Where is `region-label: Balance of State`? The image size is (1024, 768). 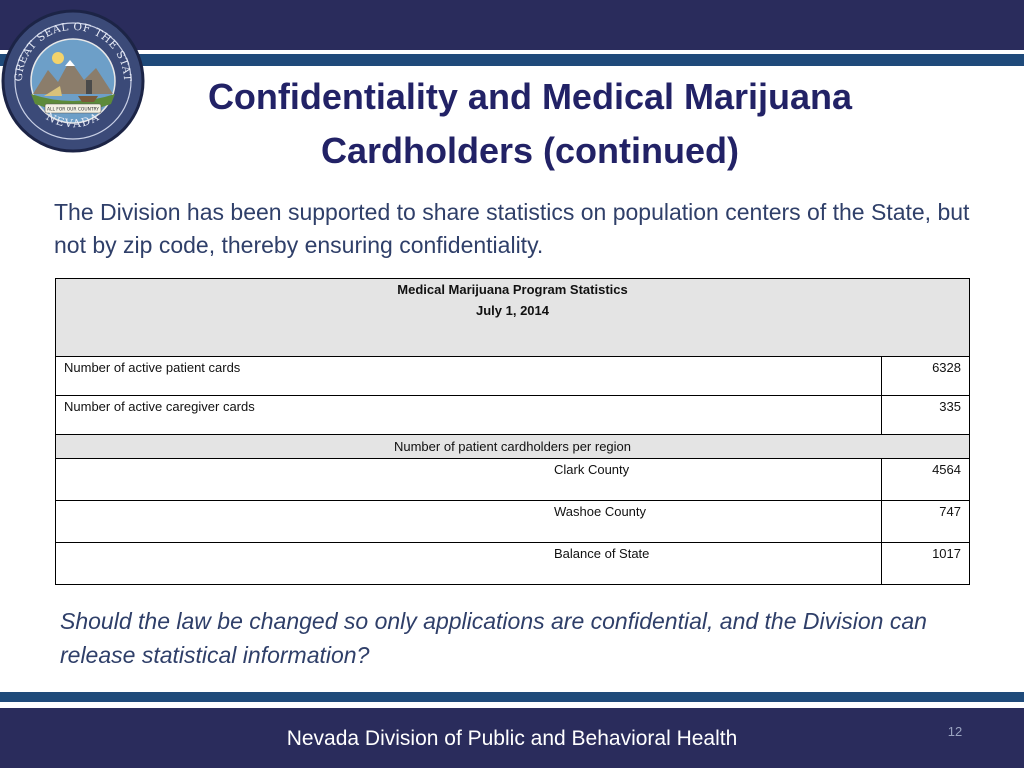
region-label: Balance of State is located at coordinates (468, 563).